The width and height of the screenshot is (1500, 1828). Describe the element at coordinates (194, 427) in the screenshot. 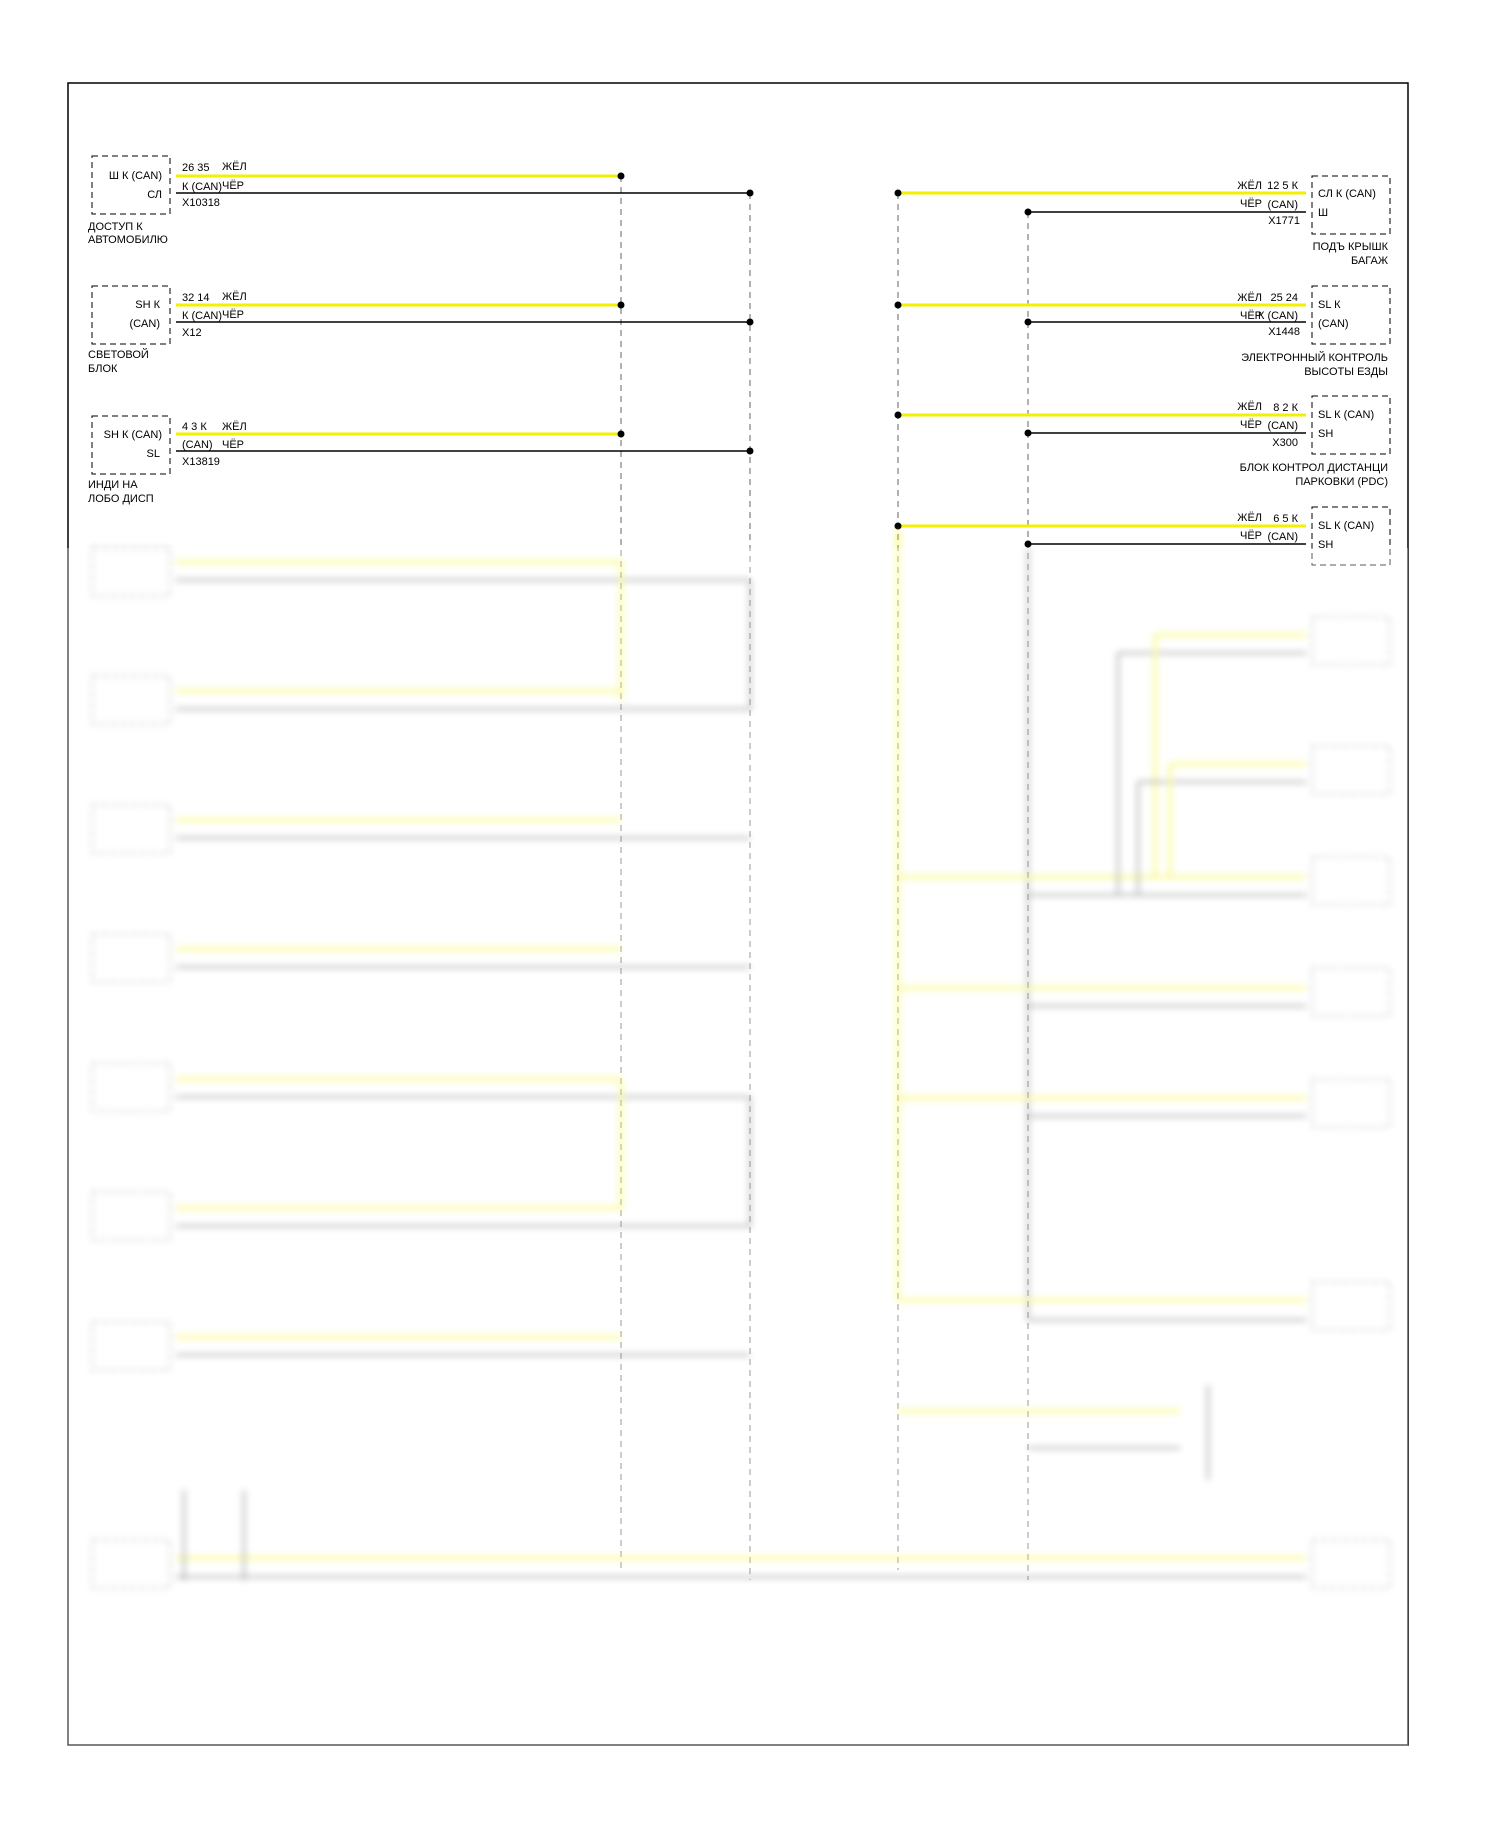

I see `pins-top: 4 3 К` at that location.